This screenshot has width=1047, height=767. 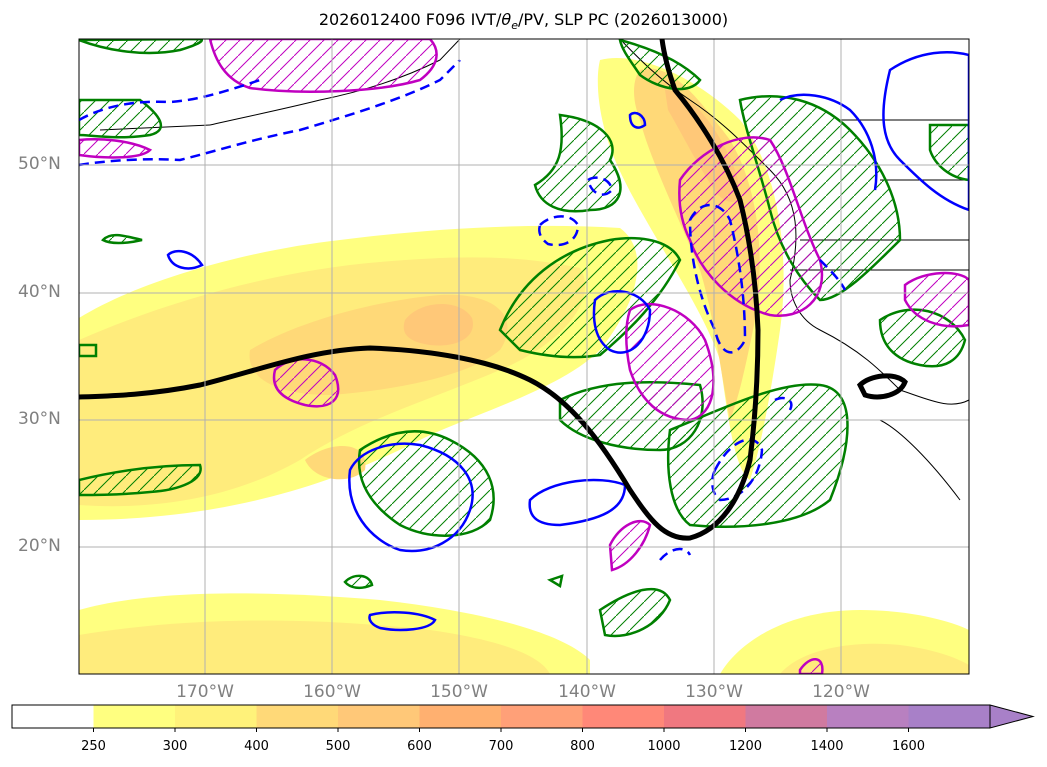 What do you see at coordinates (841, 692) in the screenshot?
I see `lon-label-120w: 120°W` at bounding box center [841, 692].